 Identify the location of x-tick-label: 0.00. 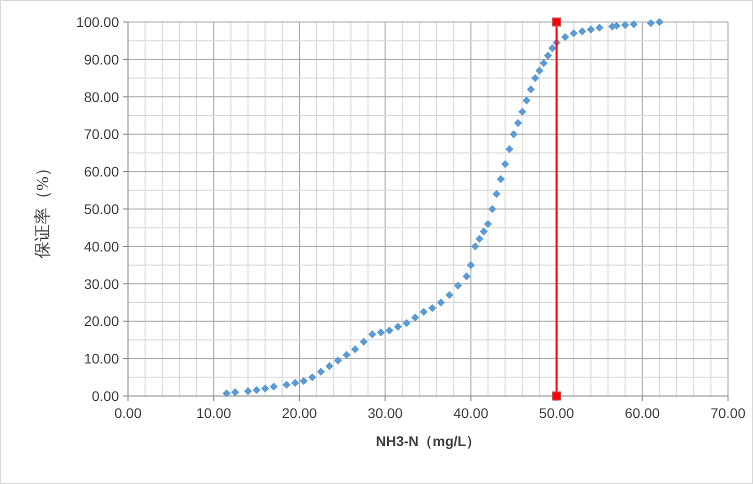
(128, 413).